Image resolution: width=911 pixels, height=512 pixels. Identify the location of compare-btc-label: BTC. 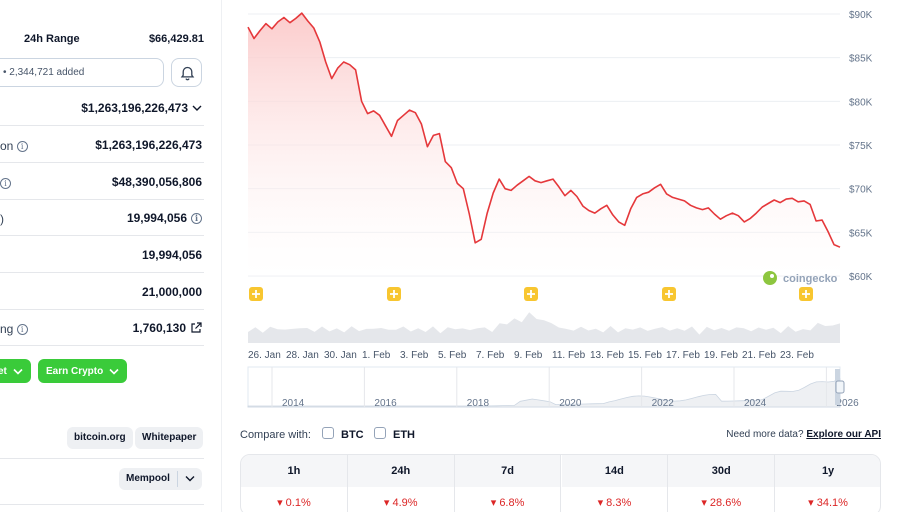
(352, 435).